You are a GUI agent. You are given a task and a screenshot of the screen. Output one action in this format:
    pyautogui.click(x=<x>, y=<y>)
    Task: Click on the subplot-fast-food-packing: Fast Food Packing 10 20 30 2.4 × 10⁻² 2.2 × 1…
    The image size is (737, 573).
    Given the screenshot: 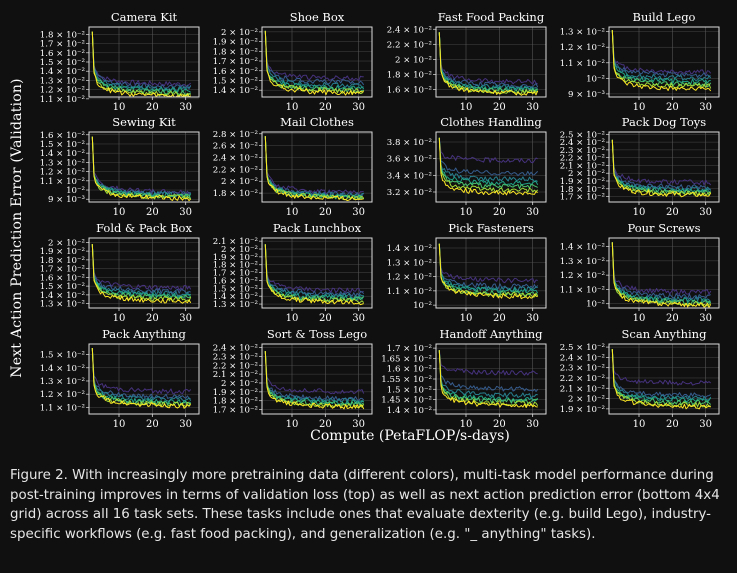 What is the action you would take?
    pyautogui.click(x=467, y=61)
    